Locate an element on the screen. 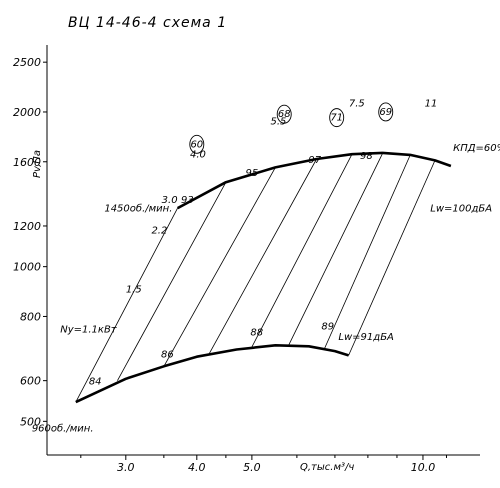  y-tick-label: 1000 is located at coordinates (27, 267).